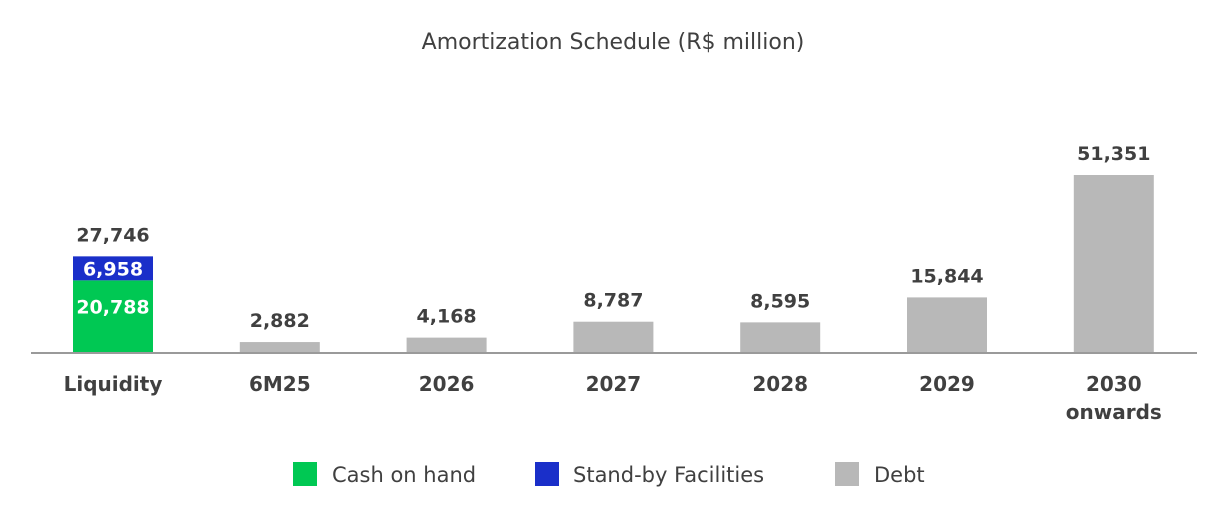 The height and width of the screenshot is (528, 1226). Describe the element at coordinates (280, 384) in the screenshot. I see `category-label: 6M25` at that location.